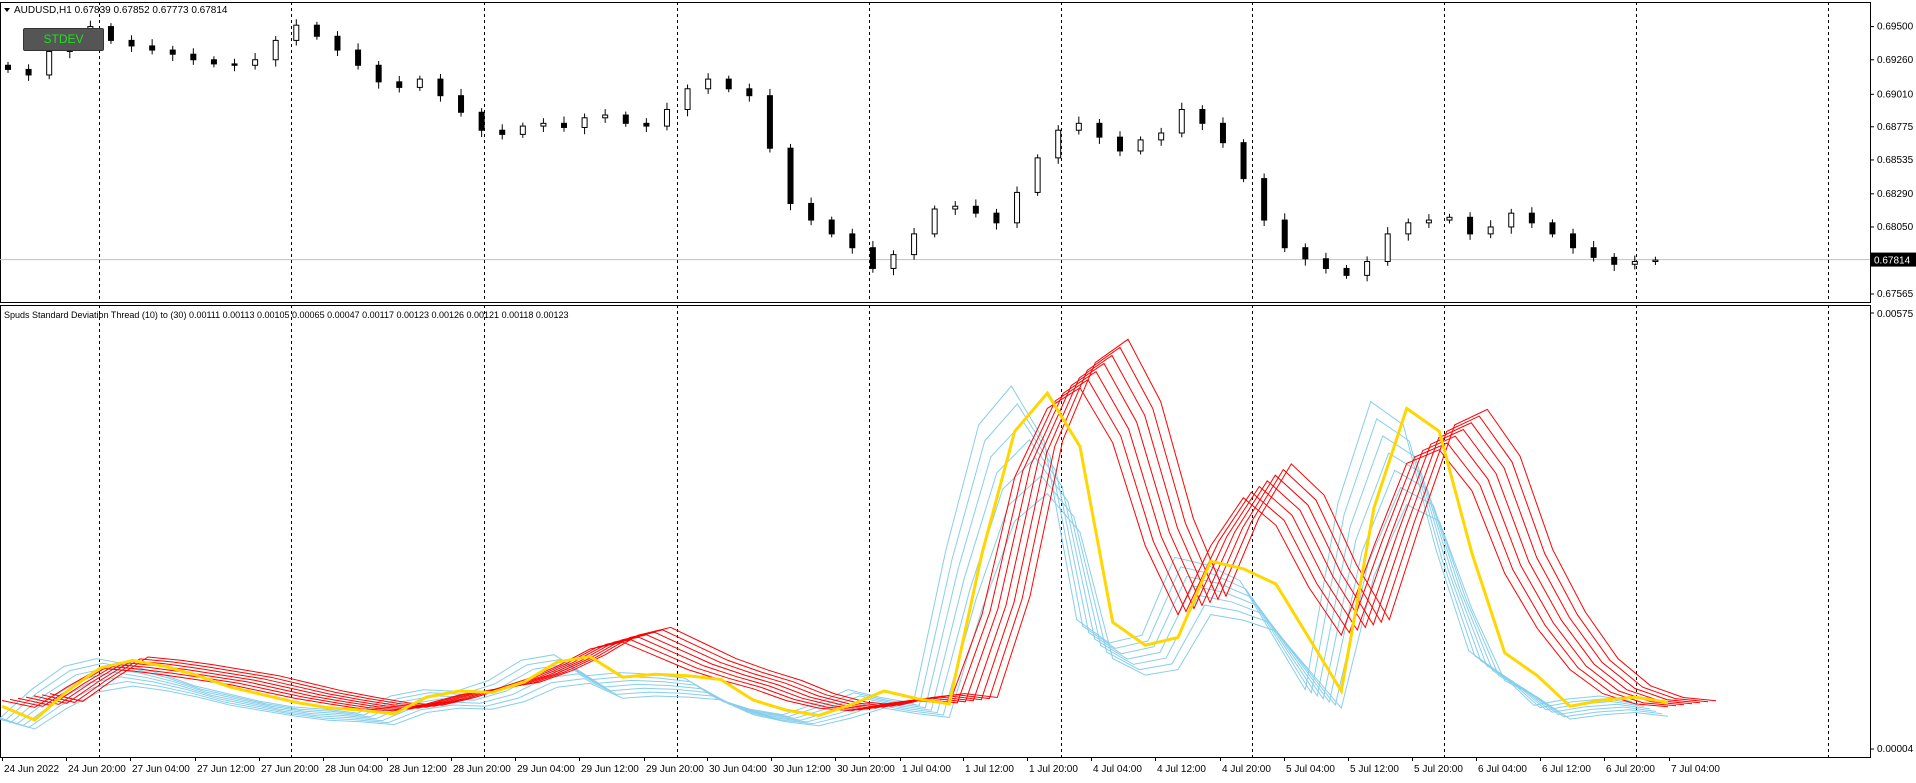 This screenshot has width=1916, height=783. I want to click on time-axis-label: 1 Jul 12:00, so click(989, 769).